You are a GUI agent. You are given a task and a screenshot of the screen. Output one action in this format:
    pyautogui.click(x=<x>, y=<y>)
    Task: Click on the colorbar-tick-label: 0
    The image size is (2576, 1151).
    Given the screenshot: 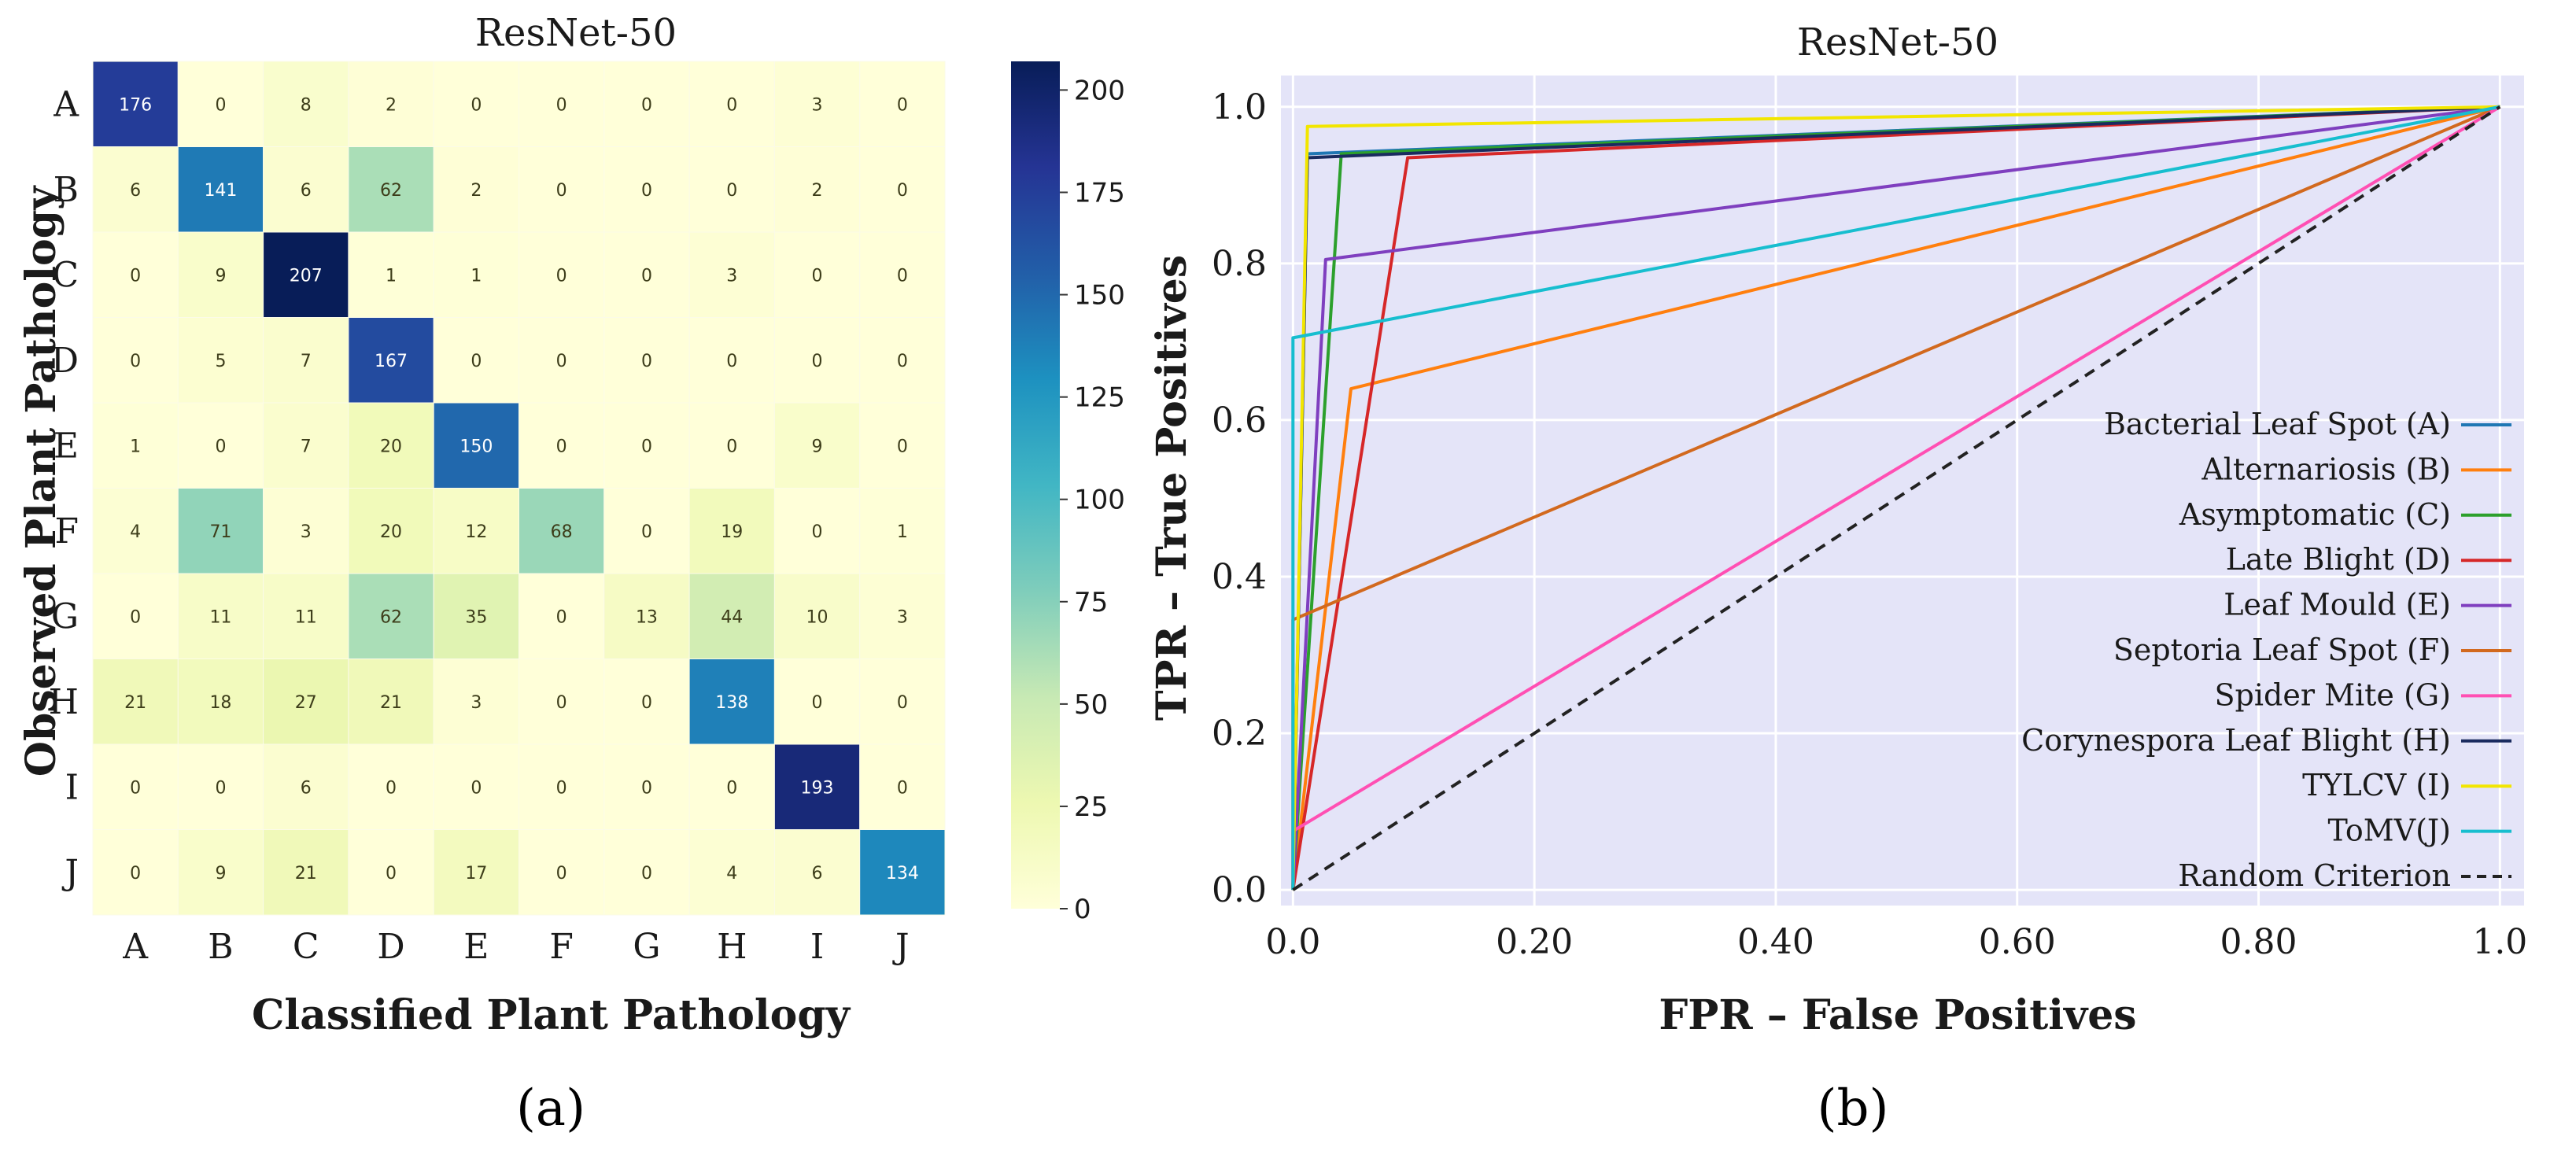 What is the action you would take?
    pyautogui.click(x=1082, y=909)
    